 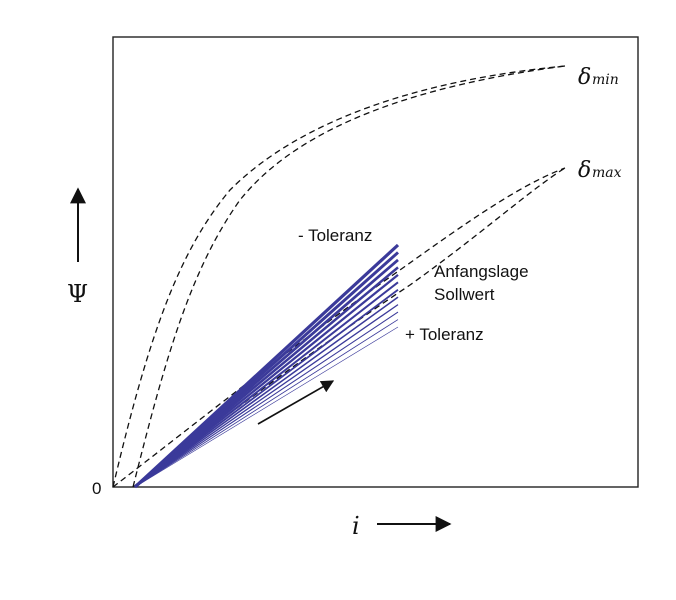 What do you see at coordinates (96, 488) in the screenshot?
I see `origin-label: 0` at bounding box center [96, 488].